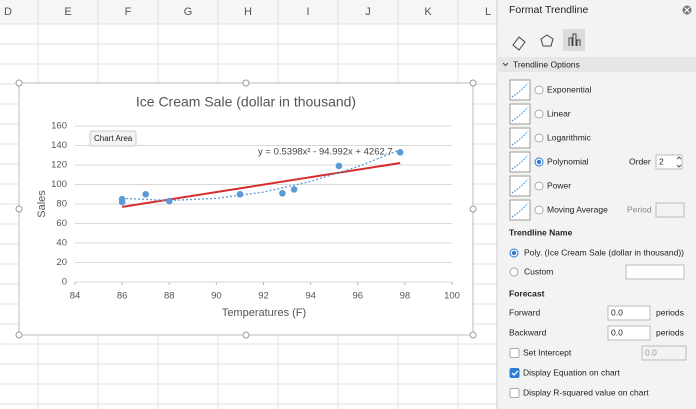  What do you see at coordinates (61, 223) in the screenshot?
I see `y-tick-label: 60` at bounding box center [61, 223].